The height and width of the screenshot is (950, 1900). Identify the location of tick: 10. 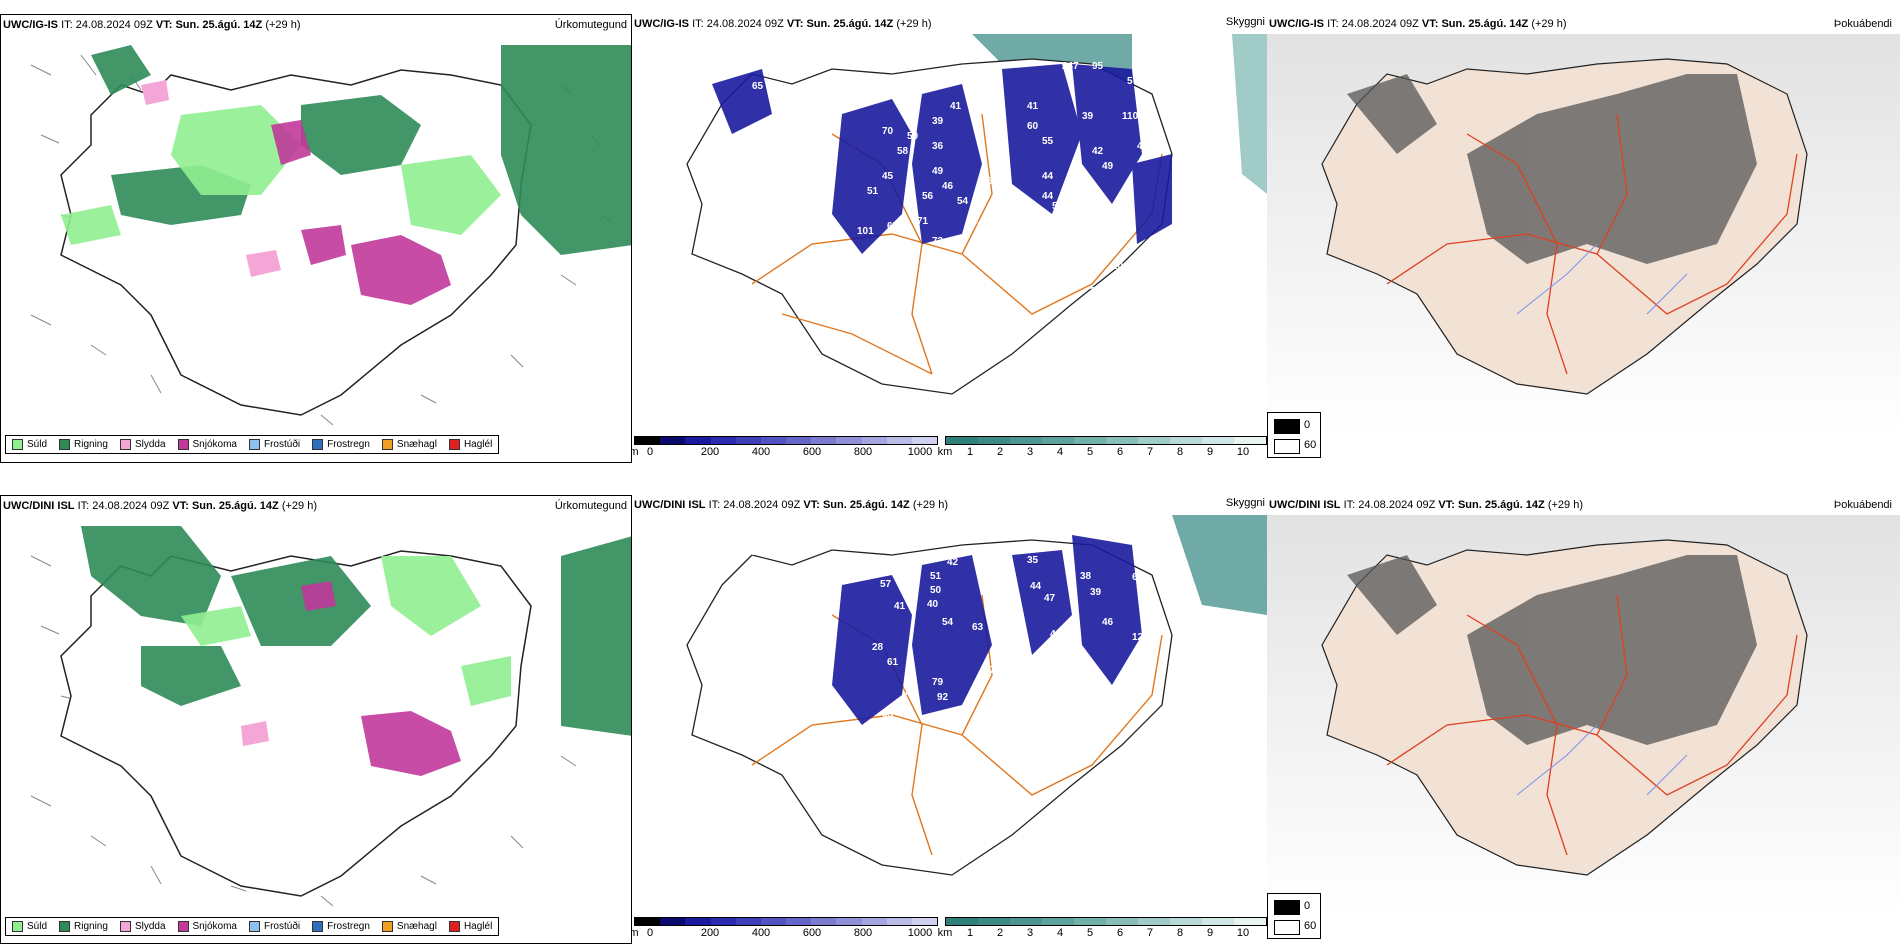
(1243, 933).